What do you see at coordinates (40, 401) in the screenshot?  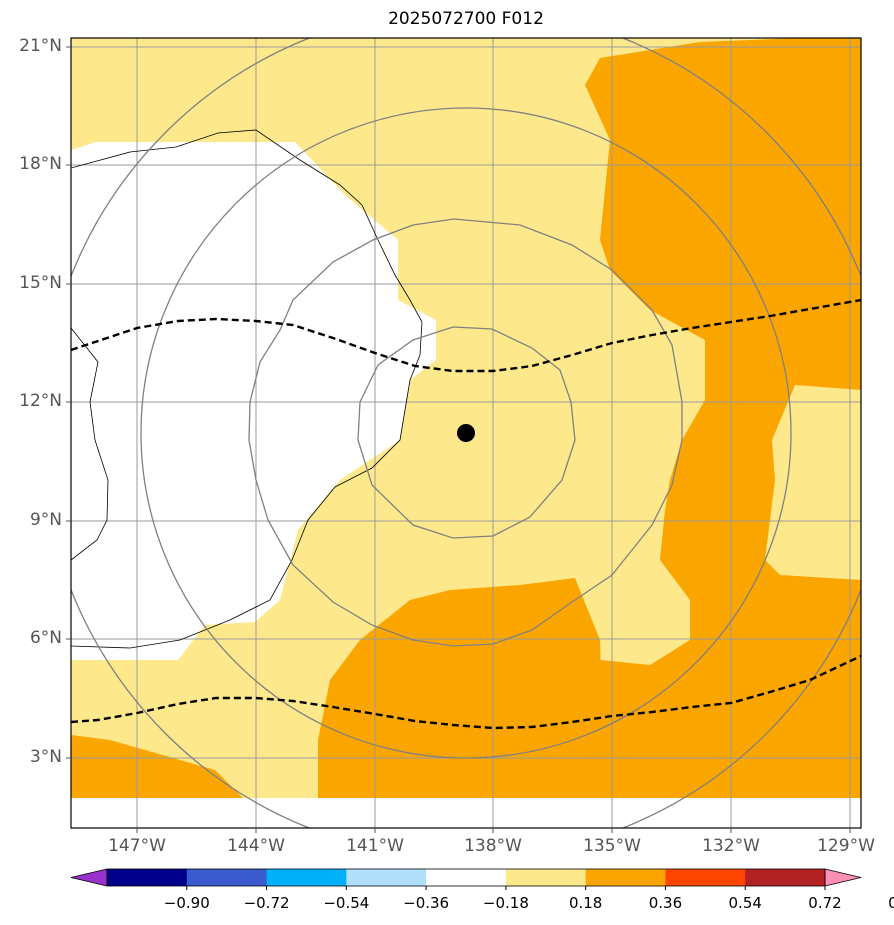 I see `lat-tick-label: 12°N` at bounding box center [40, 401].